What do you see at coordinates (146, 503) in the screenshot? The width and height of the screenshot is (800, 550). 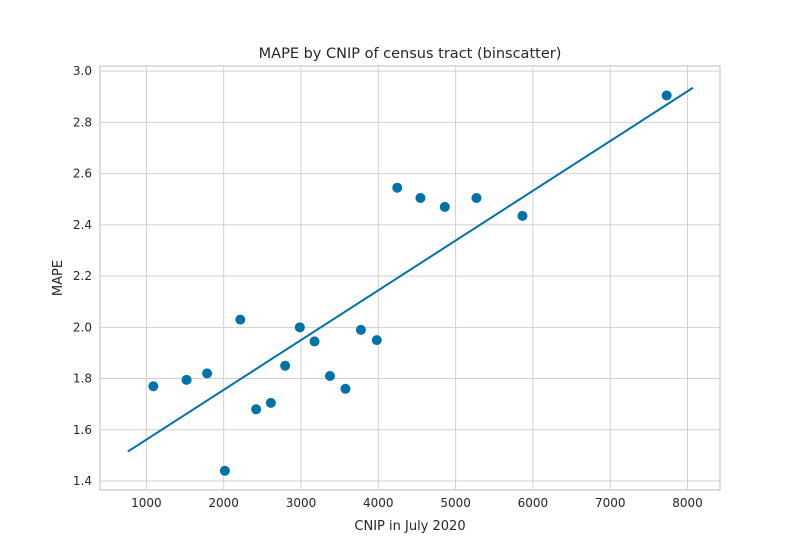 I see `x-tick-label: 1000` at bounding box center [146, 503].